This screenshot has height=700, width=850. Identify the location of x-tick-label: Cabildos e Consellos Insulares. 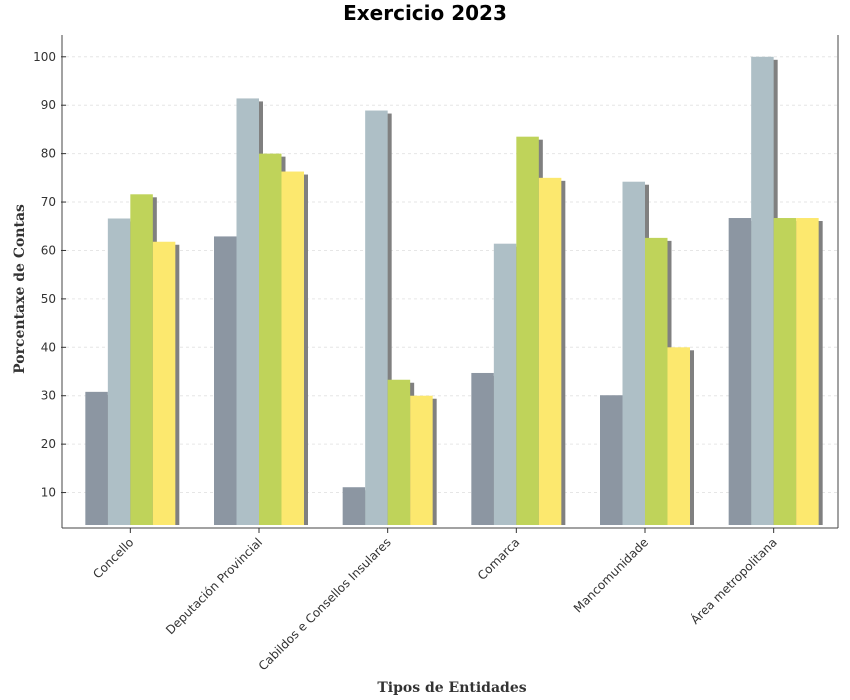
(325, 604).